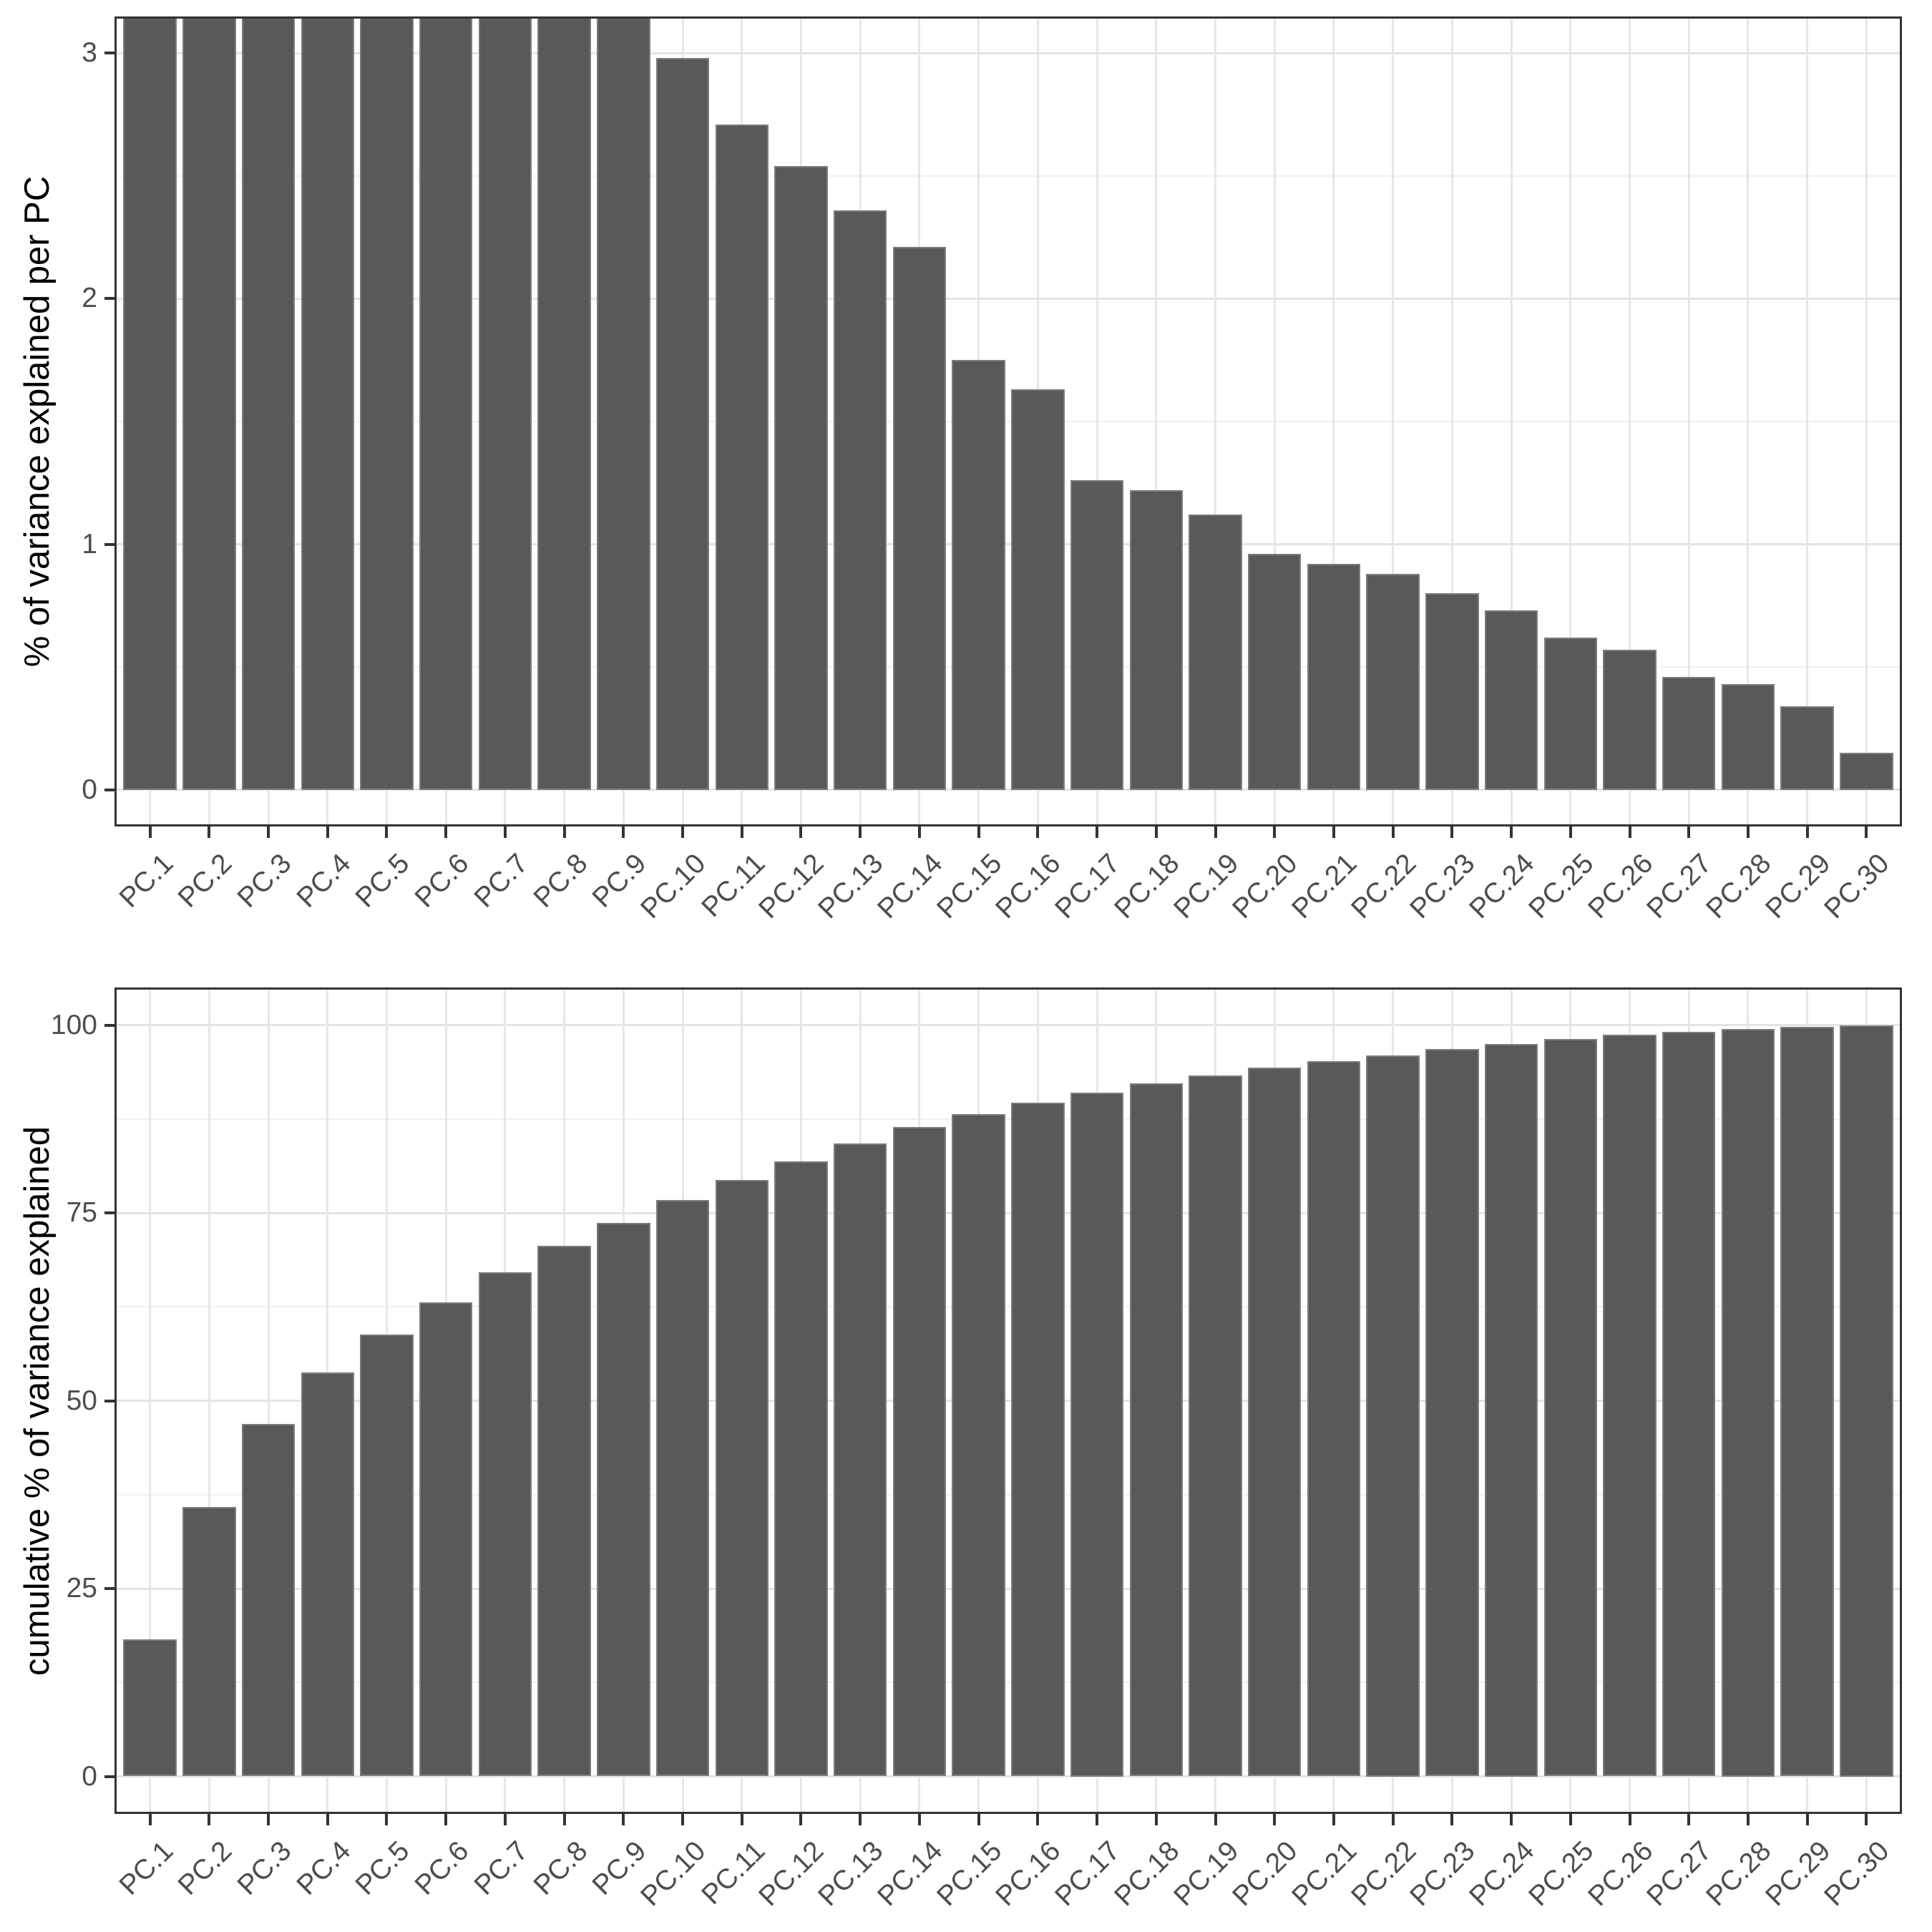 This screenshot has width=1932, height=1932. Describe the element at coordinates (1274, 1422) in the screenshot. I see `bar-PC.20` at that location.